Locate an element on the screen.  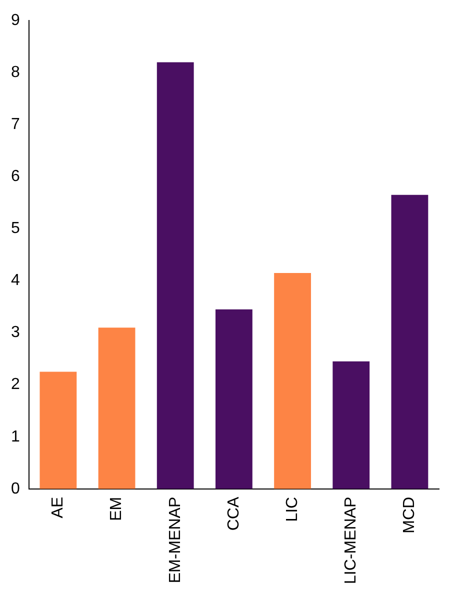
x-tick-label: EM-MENAP is located at coordinates (175, 540).